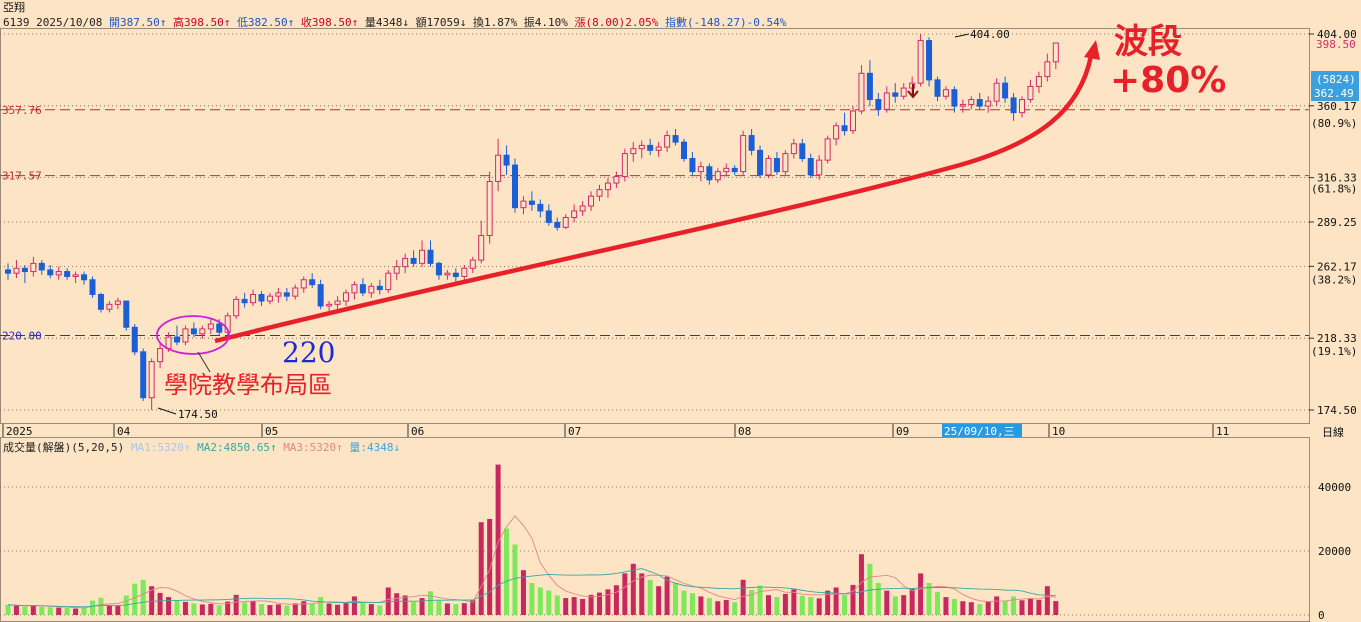 The image size is (1361, 622). Describe the element at coordinates (1334, 189) in the screenshot. I see `pct-label: (61.8%)` at that location.